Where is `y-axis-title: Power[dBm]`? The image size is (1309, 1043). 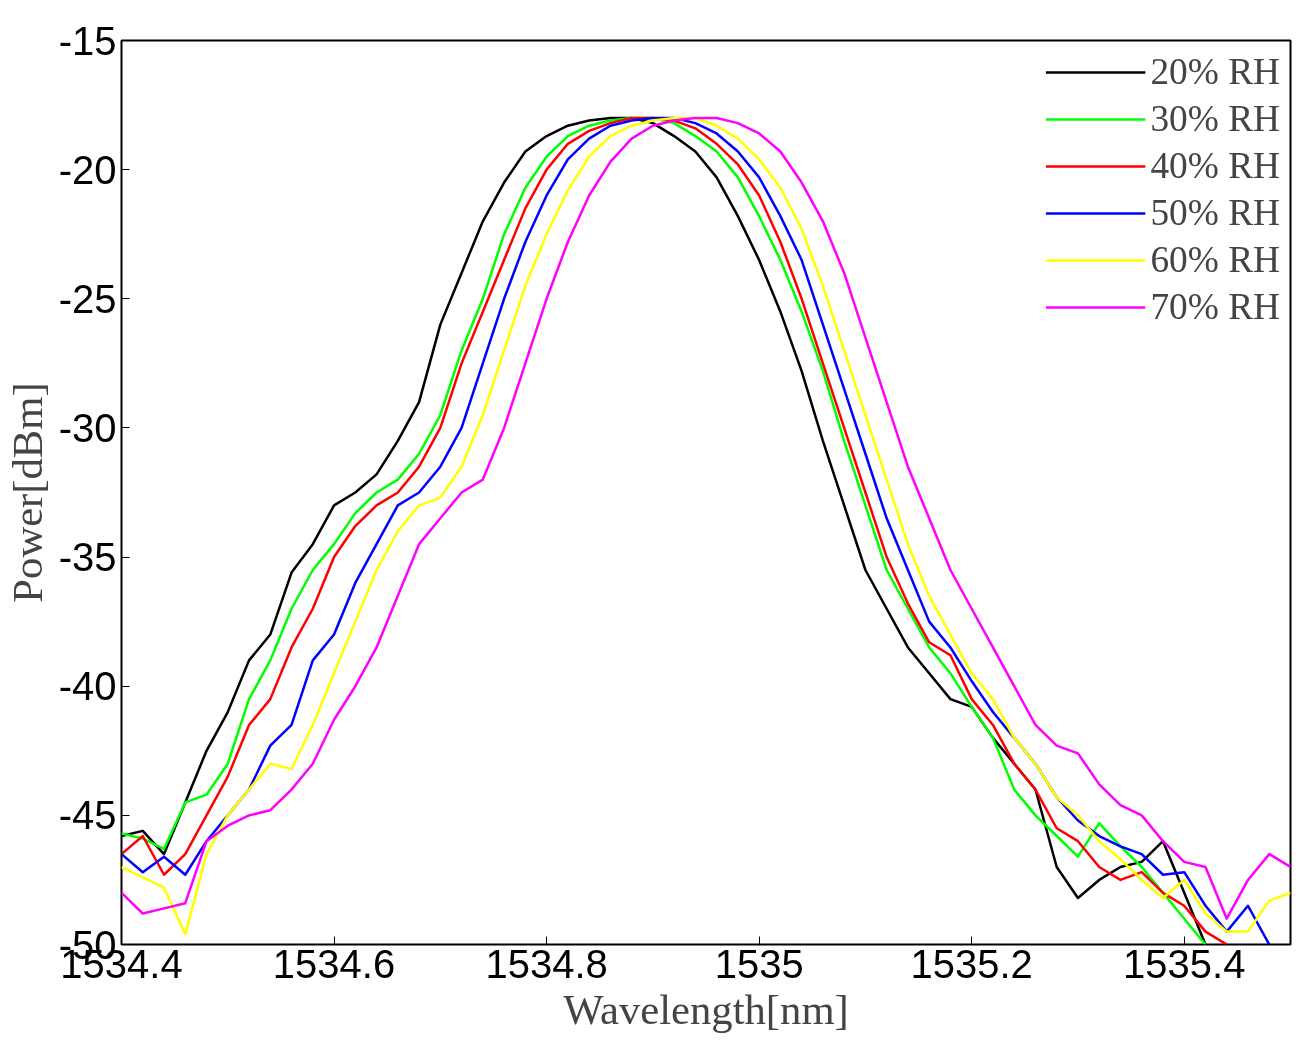 y-axis-title: Power[dBm] is located at coordinates (27, 492).